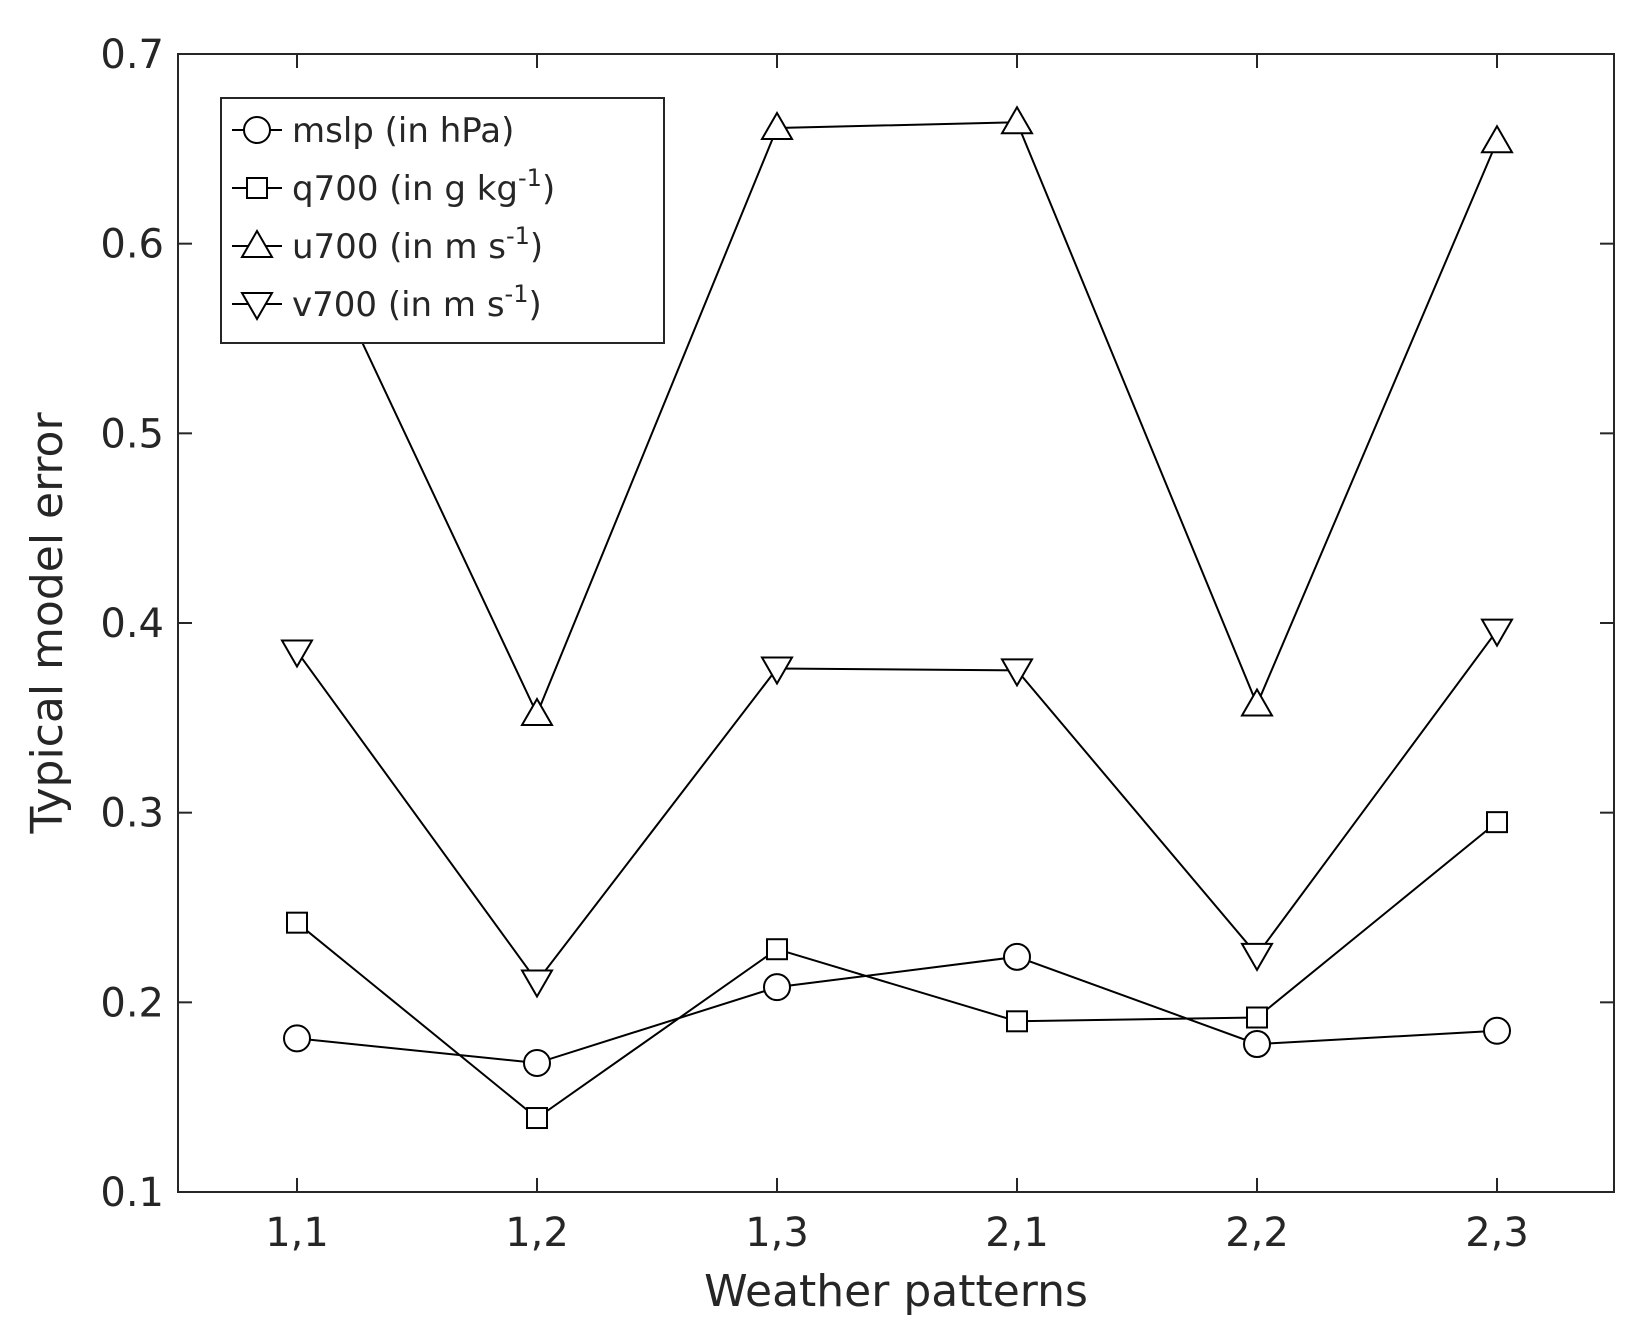 The image size is (1640, 1332). Describe the element at coordinates (1257, 1233) in the screenshot. I see `x-tick-label: 2,2` at that location.